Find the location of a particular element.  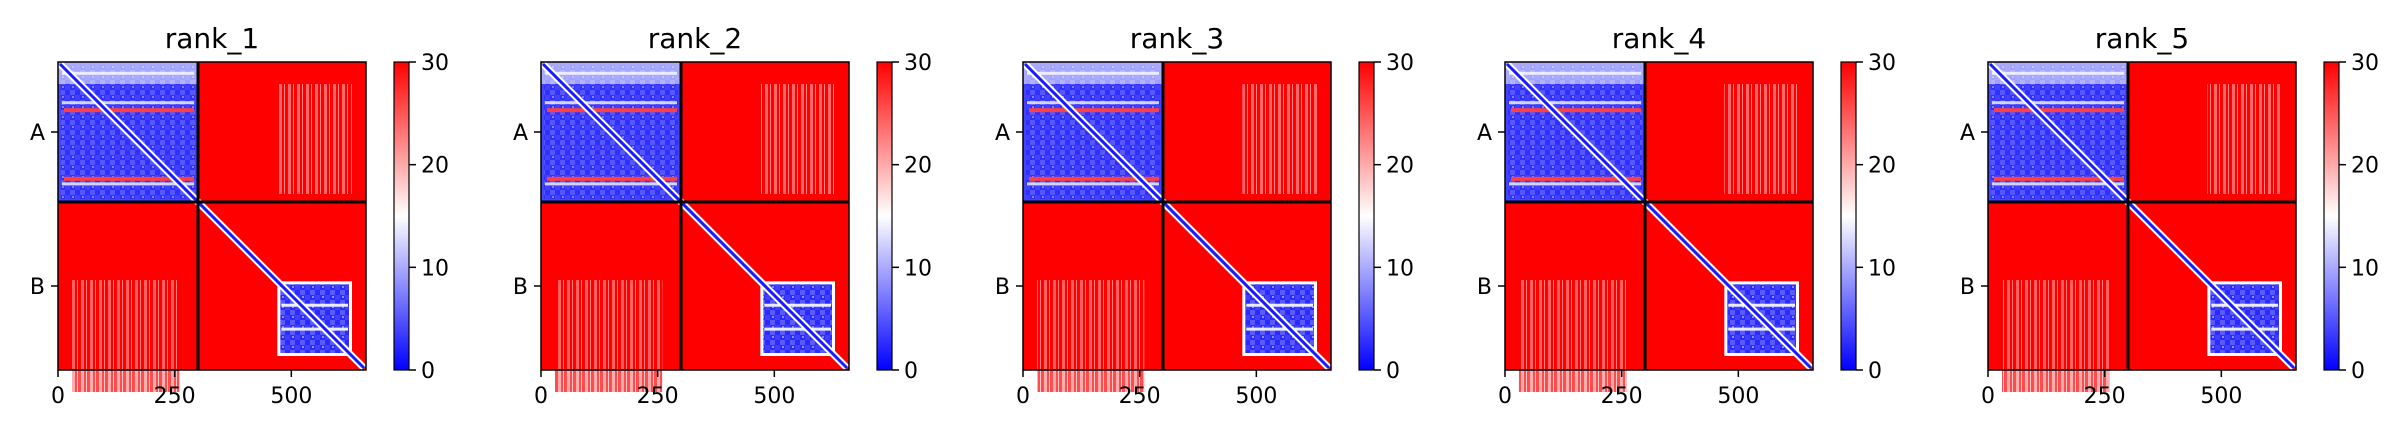

panel-title: rank_1 is located at coordinates (212, 38).